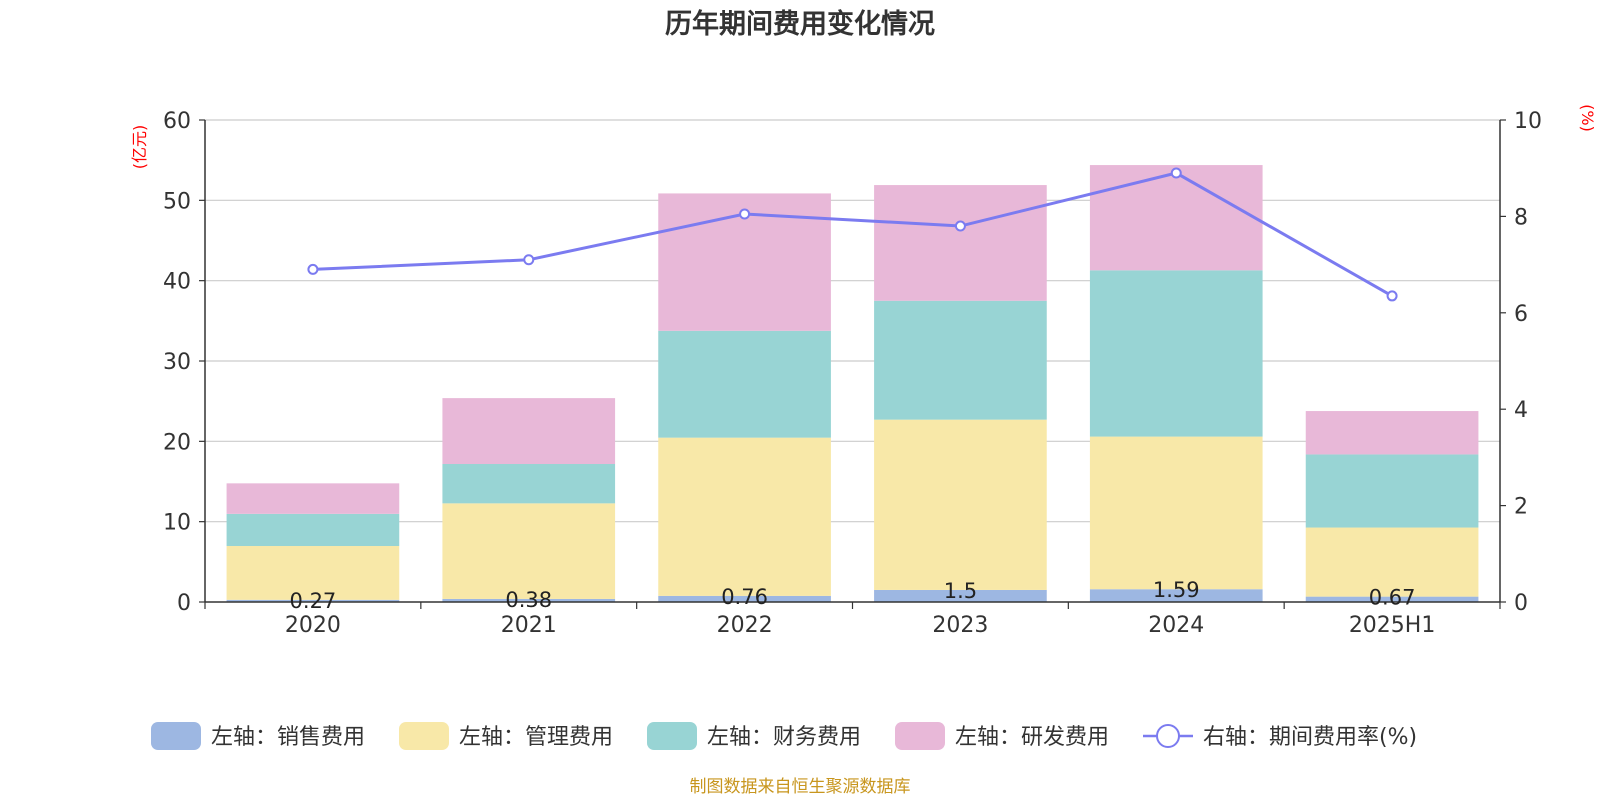 Image resolution: width=1600 pixels, height=804 pixels. Describe the element at coordinates (177, 362) in the screenshot. I see `y-left-tick-label: 30` at that location.